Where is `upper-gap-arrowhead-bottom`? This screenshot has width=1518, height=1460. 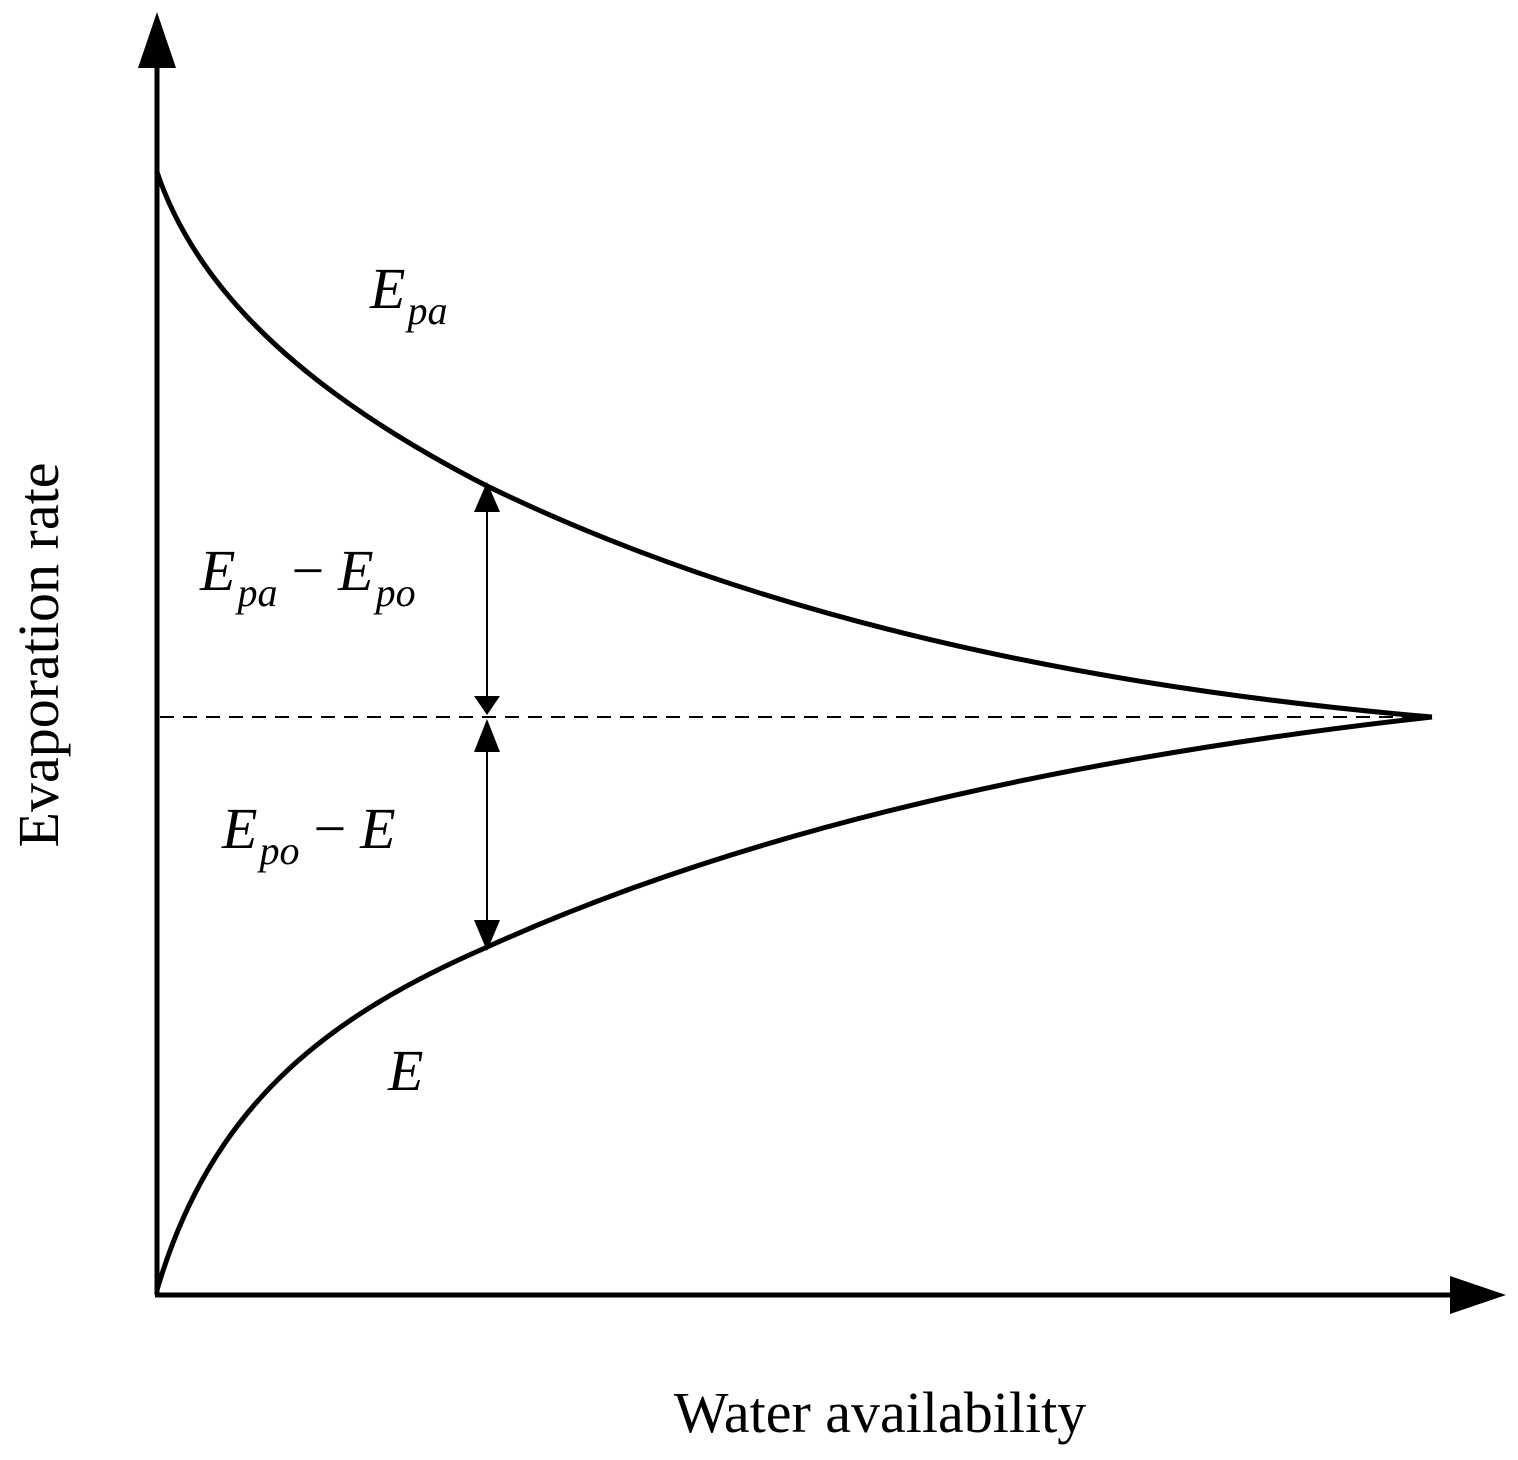 upper-gap-arrowhead-bottom is located at coordinates (487, 705).